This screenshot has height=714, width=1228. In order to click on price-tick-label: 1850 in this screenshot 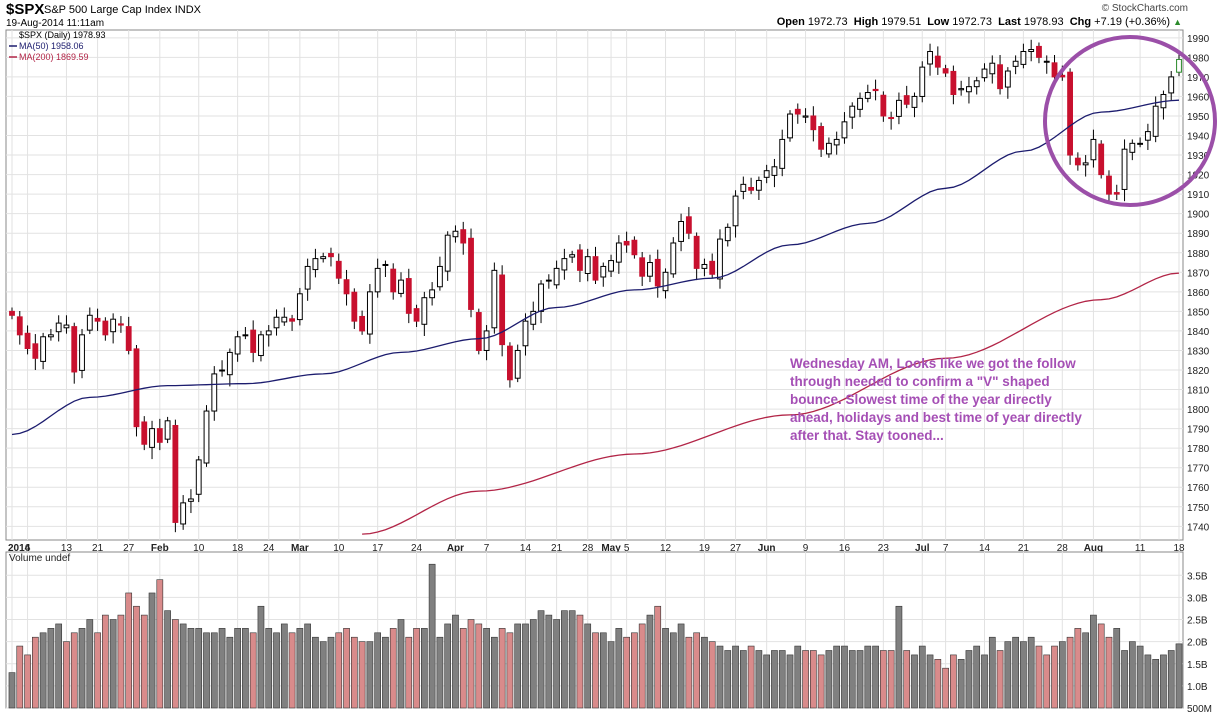, I will do `click(1198, 312)`.